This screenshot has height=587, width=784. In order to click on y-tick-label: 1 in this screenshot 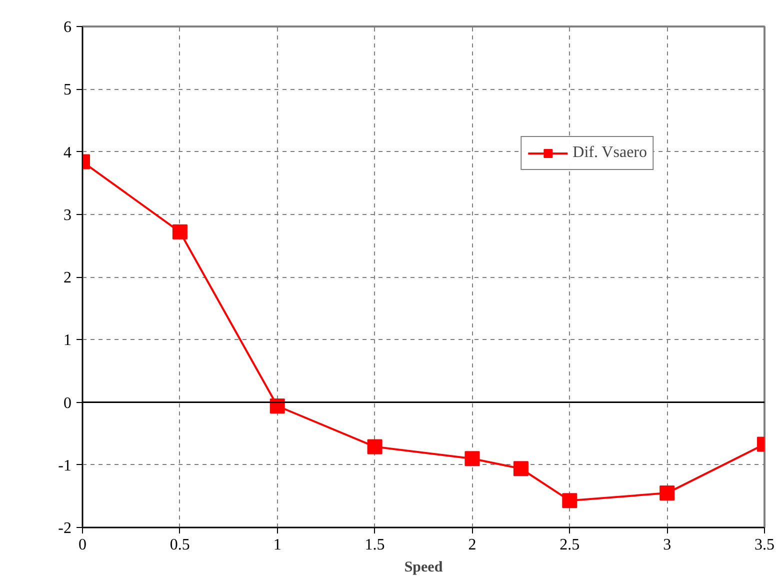, I will do `click(68, 341)`.